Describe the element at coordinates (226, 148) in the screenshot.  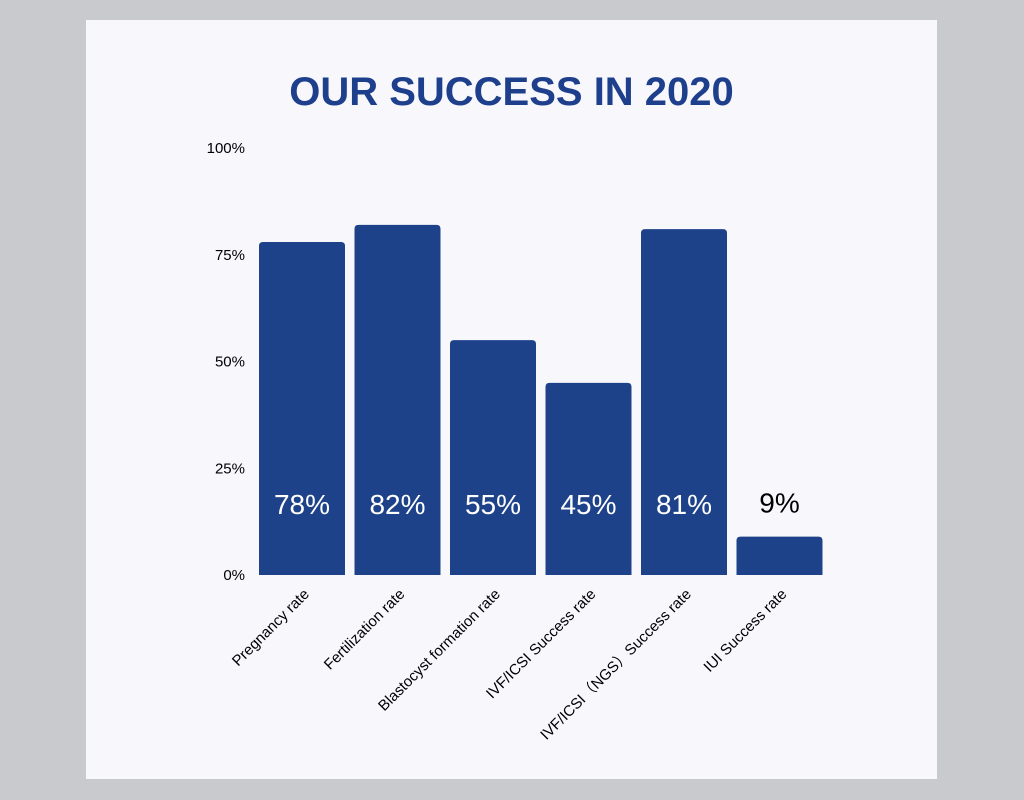
I see `y-tick-label: 100%` at that location.